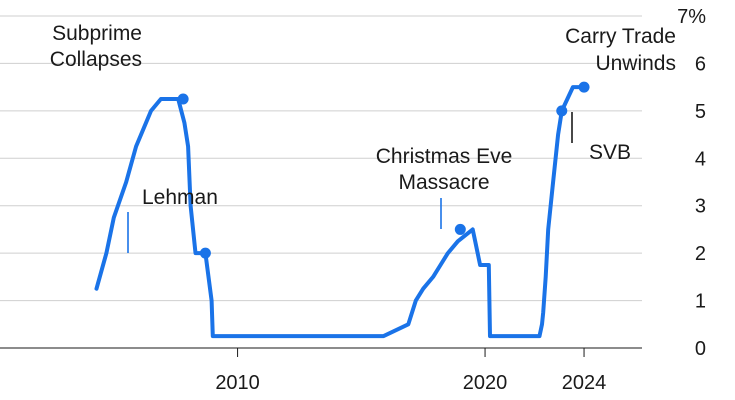 The width and height of the screenshot is (735, 400). Describe the element at coordinates (237, 383) in the screenshot. I see `x-tick-label: 2010` at that location.